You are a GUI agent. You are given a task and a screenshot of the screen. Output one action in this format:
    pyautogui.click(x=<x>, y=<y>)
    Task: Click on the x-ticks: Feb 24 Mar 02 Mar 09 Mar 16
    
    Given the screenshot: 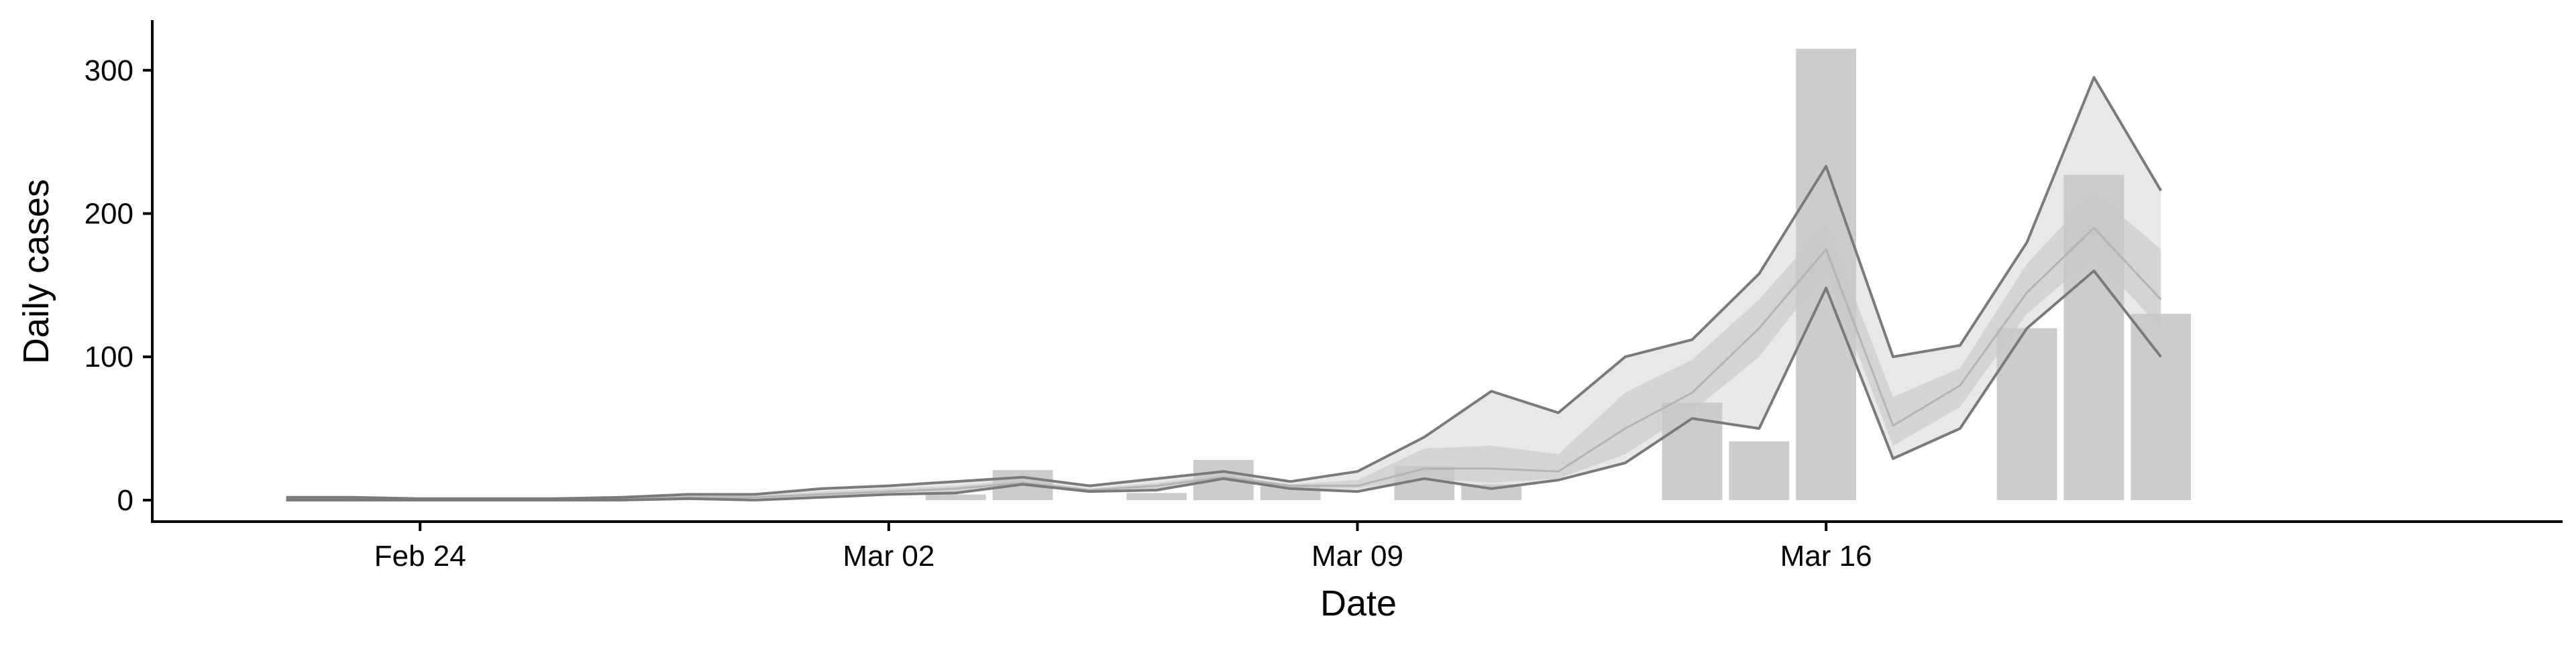 What is the action you would take?
    pyautogui.click(x=1123, y=548)
    